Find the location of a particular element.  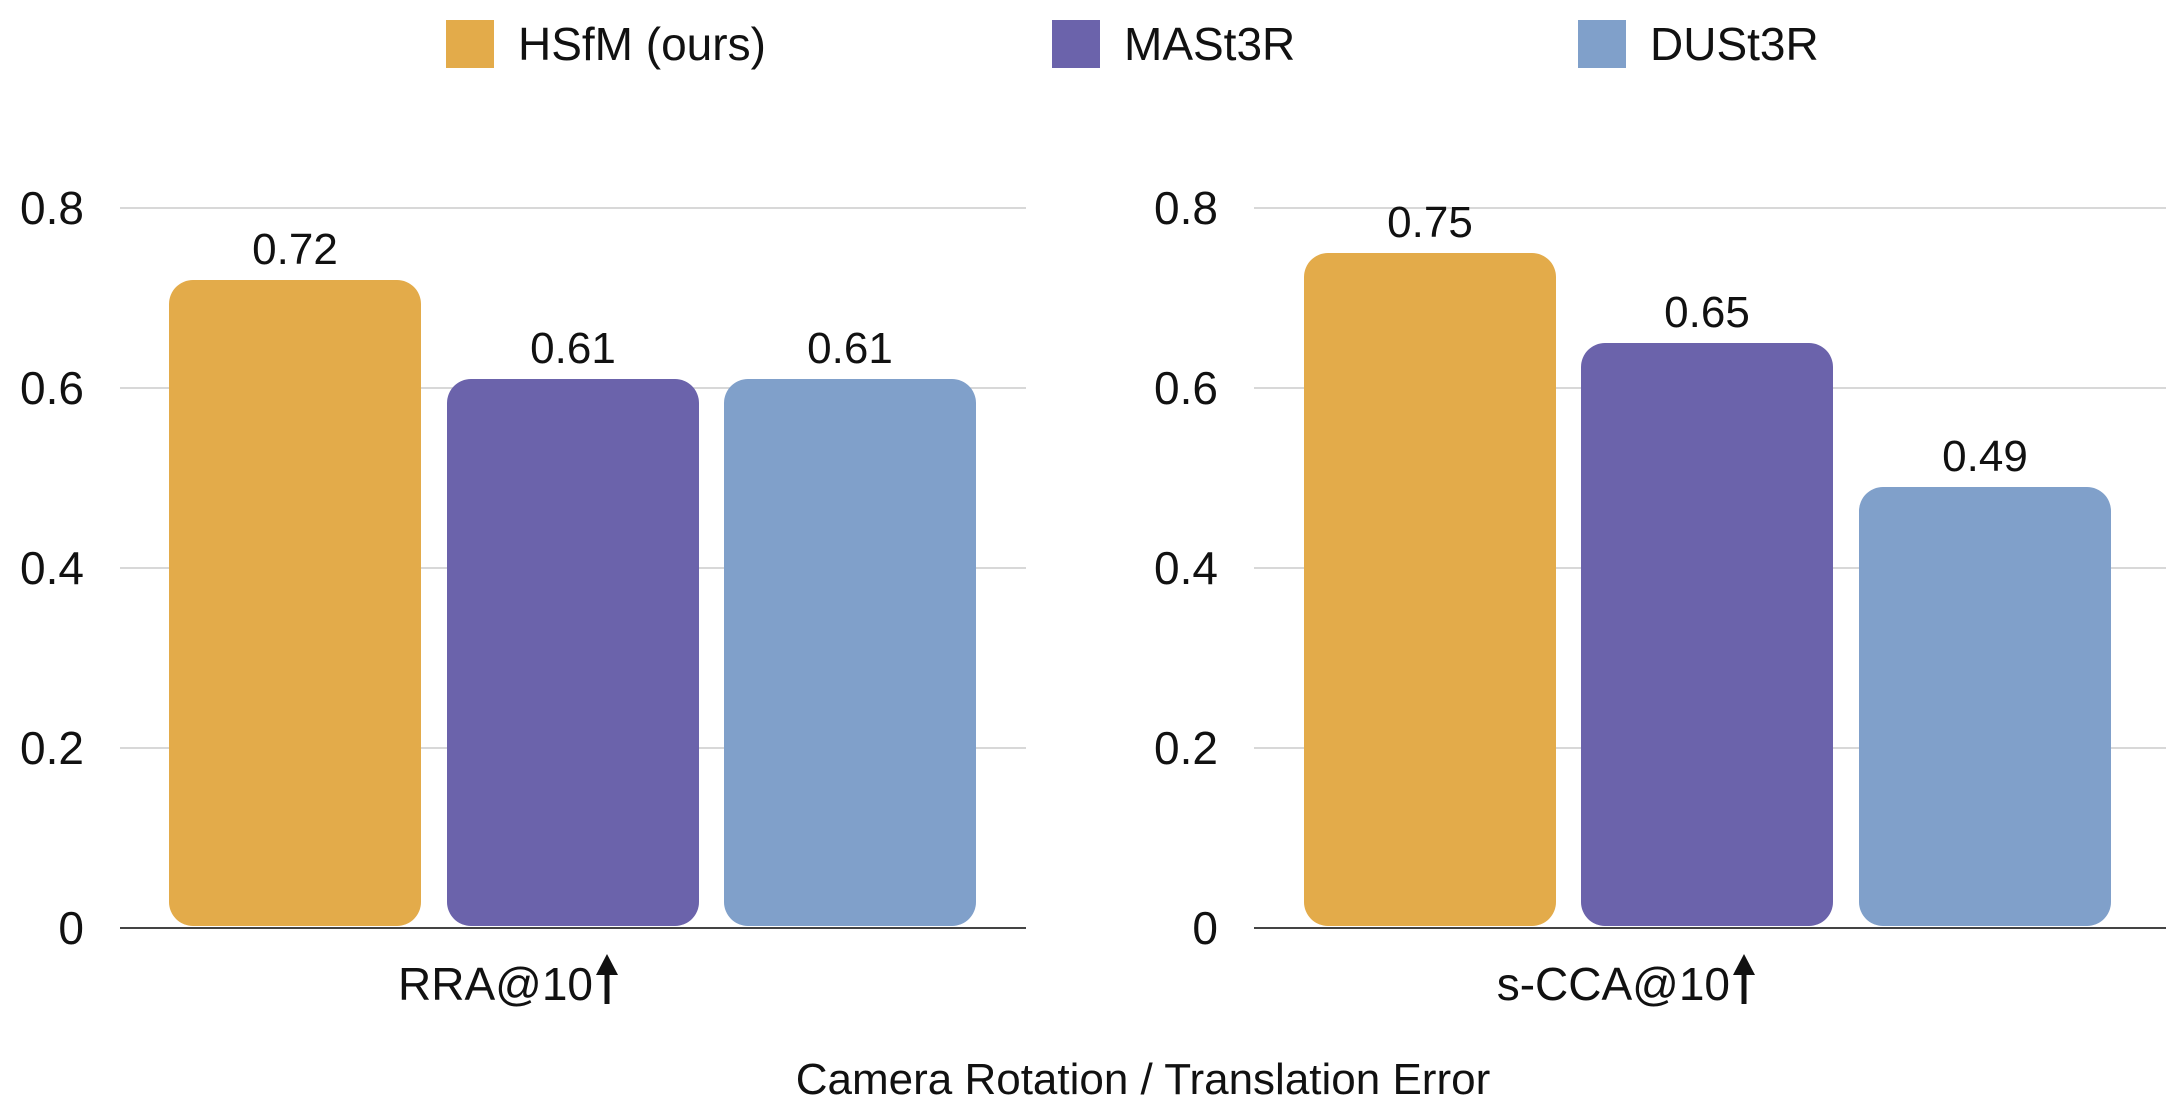

legend-item-mast3r: MASt3R is located at coordinates (1173, 44).